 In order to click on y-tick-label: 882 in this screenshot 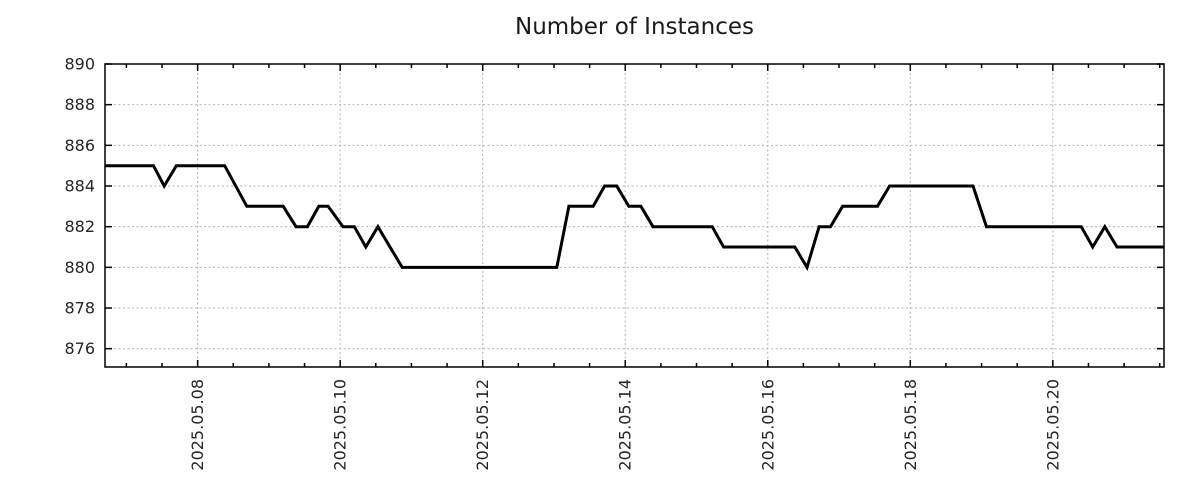, I will do `click(79, 226)`.